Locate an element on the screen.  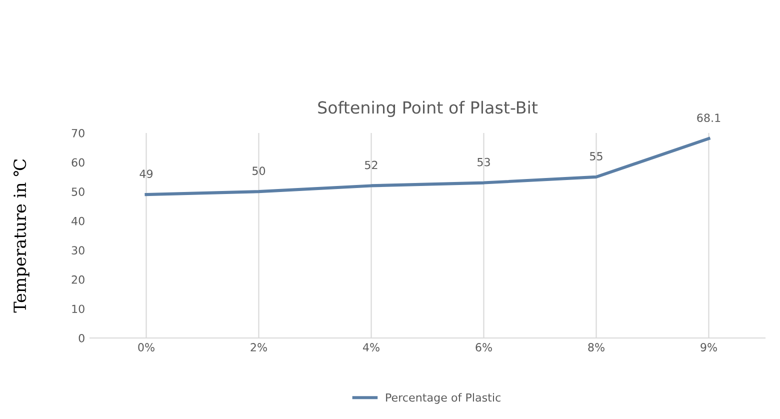
chart-title: Softening Point of Plast-Bit is located at coordinates (428, 109).